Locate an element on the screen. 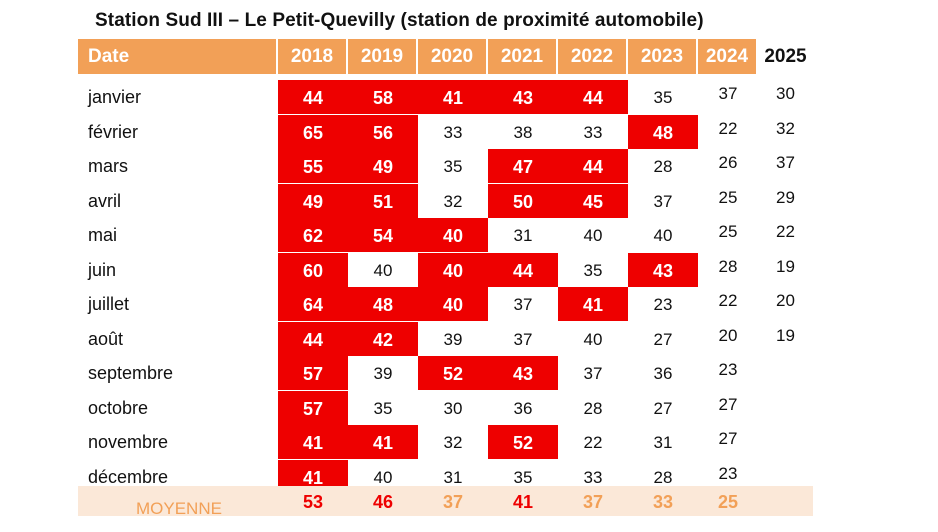  value-cell-2023: 31 is located at coordinates (663, 442).